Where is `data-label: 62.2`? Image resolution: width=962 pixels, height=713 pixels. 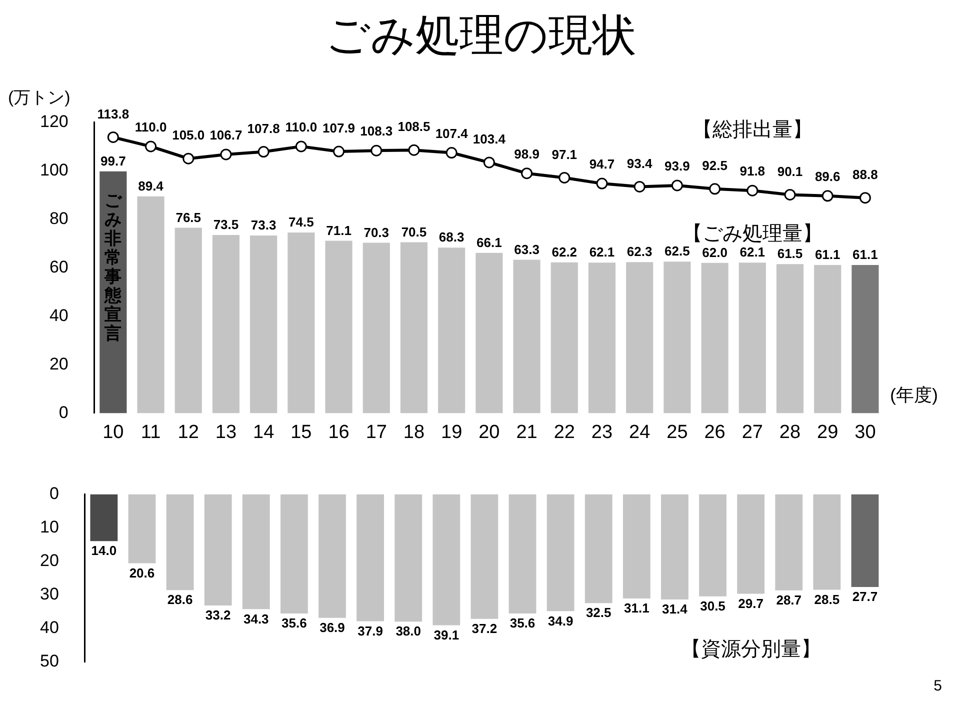
data-label: 62.2 is located at coordinates (565, 252).